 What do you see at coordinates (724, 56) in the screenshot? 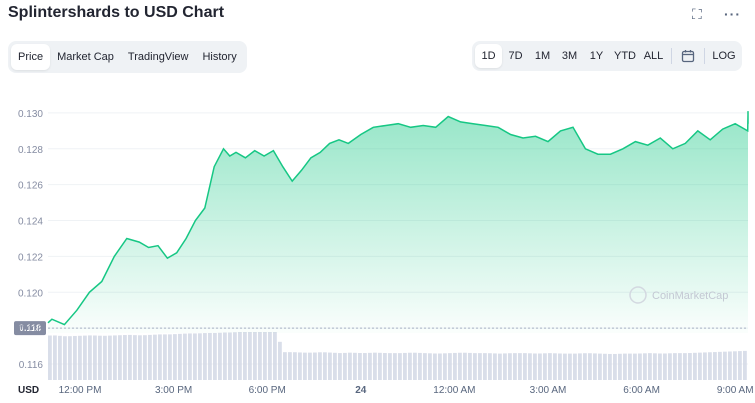
I see `log-toggle: LOG` at bounding box center [724, 56].